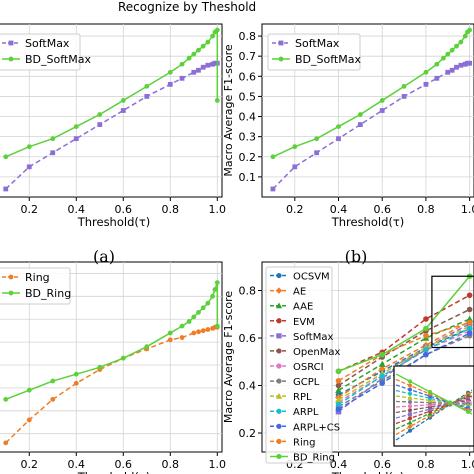 This screenshot has height=474, width=474. What do you see at coordinates (47, 43) in the screenshot?
I see `legend-entry: SoftMax` at bounding box center [47, 43].